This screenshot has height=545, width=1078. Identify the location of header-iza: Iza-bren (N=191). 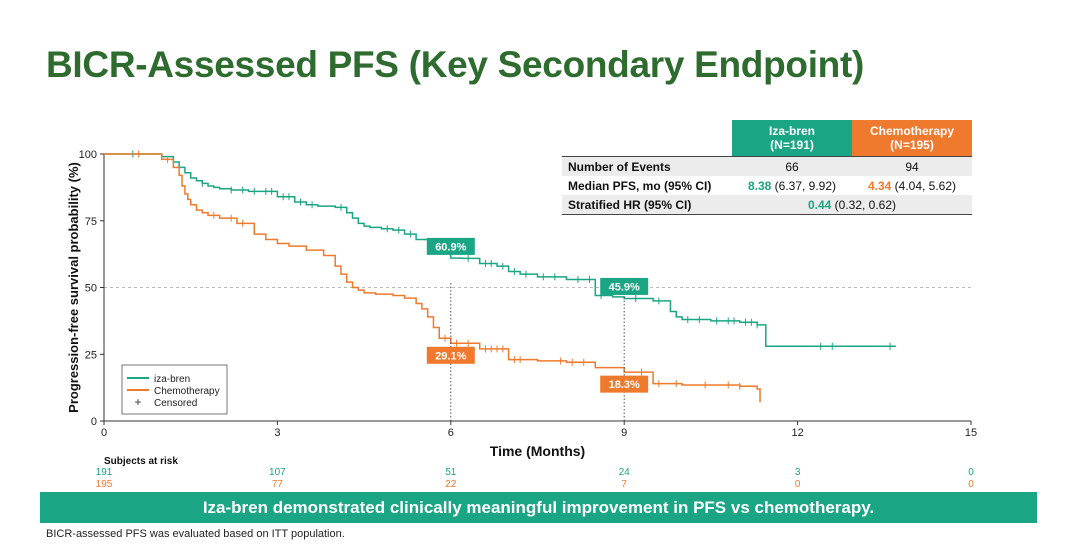
(792, 138).